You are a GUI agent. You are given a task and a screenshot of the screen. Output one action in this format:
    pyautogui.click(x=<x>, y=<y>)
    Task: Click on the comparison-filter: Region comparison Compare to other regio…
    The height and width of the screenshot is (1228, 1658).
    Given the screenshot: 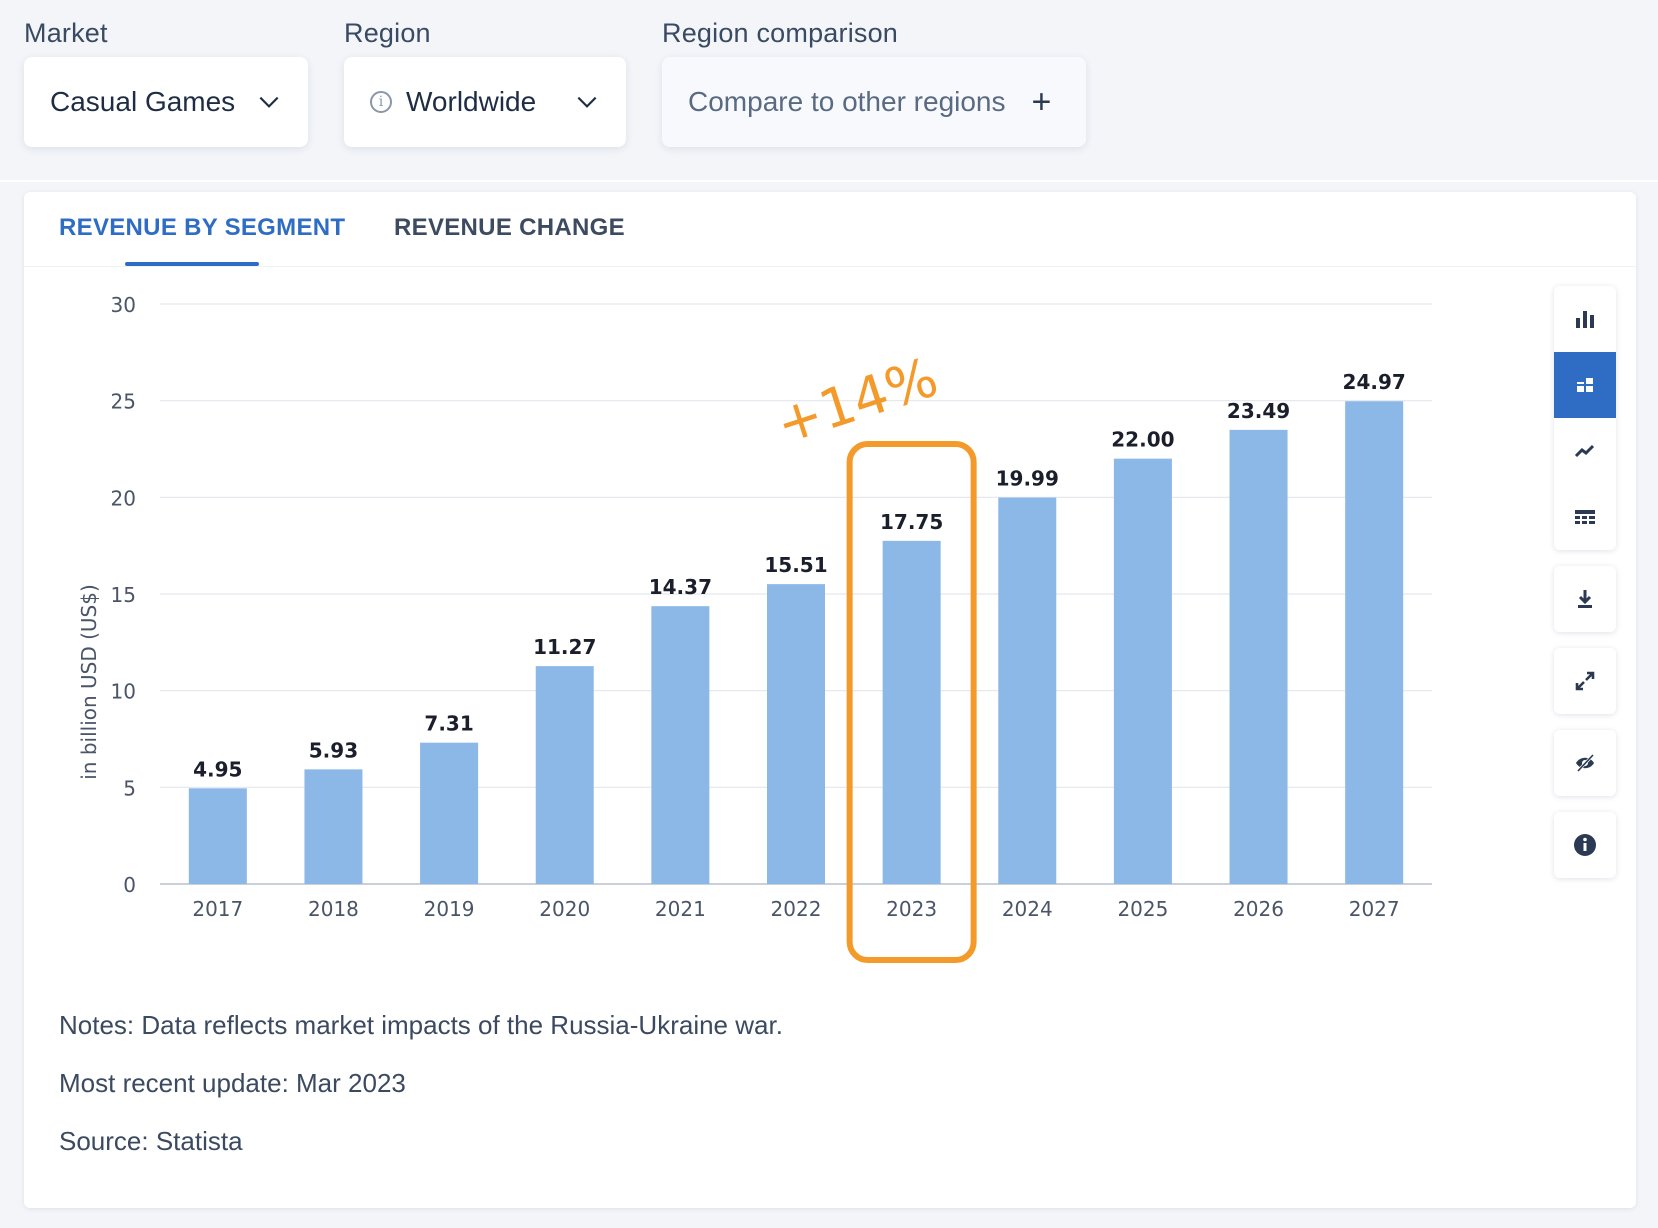 What is the action you would take?
    pyautogui.click(x=874, y=82)
    